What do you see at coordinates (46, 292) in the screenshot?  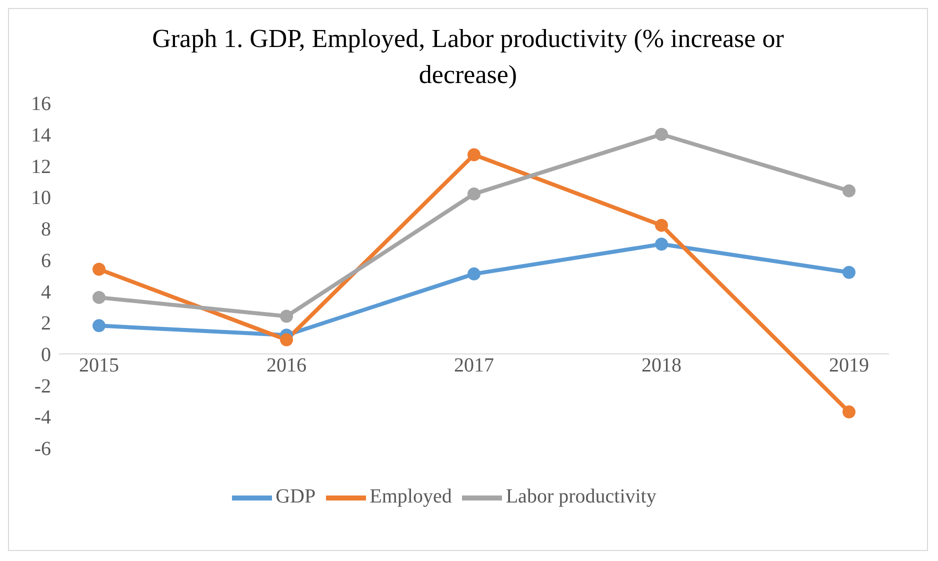 I see `y-tick-label: 4` at bounding box center [46, 292].